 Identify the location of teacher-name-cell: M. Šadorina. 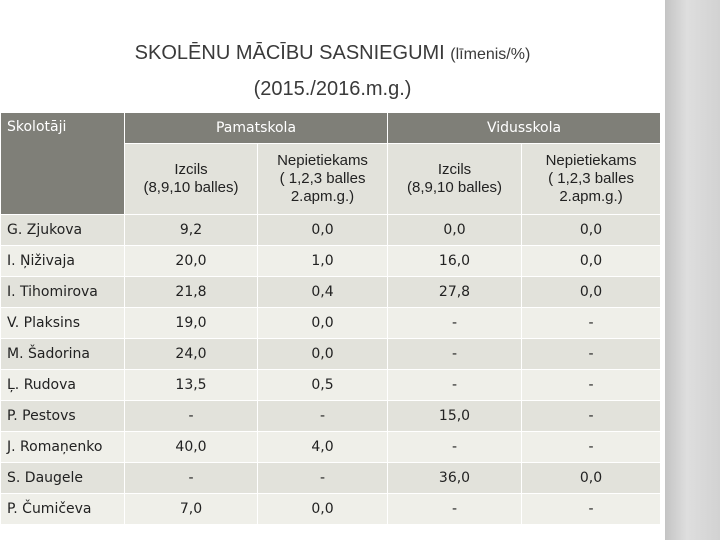
(62, 354).